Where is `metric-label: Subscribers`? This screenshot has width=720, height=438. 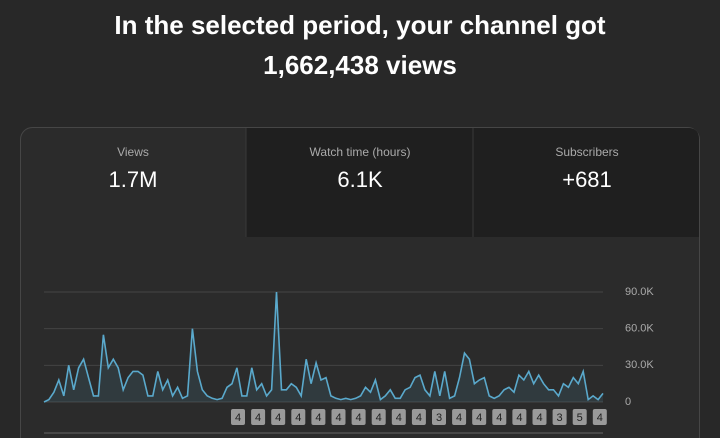
metric-label: Subscribers is located at coordinates (586, 152).